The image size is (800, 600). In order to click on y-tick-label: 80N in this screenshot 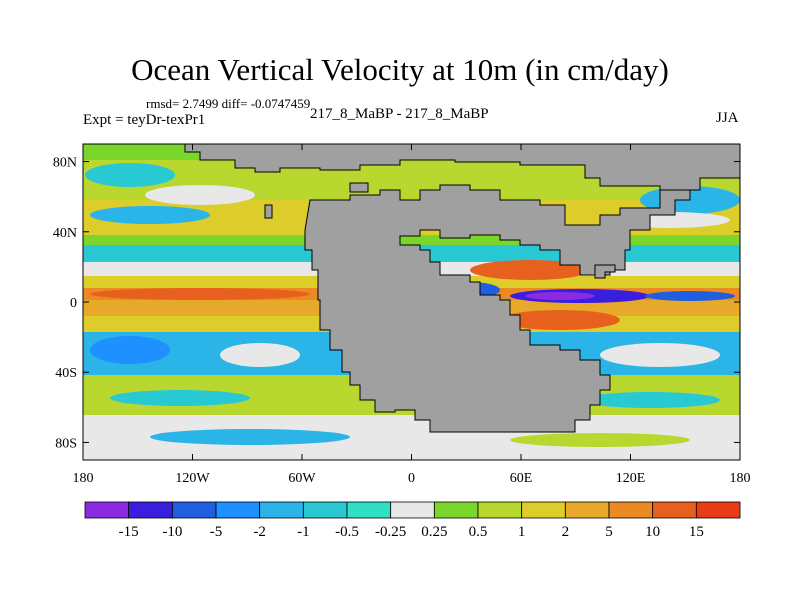, I will do `click(65, 163)`.